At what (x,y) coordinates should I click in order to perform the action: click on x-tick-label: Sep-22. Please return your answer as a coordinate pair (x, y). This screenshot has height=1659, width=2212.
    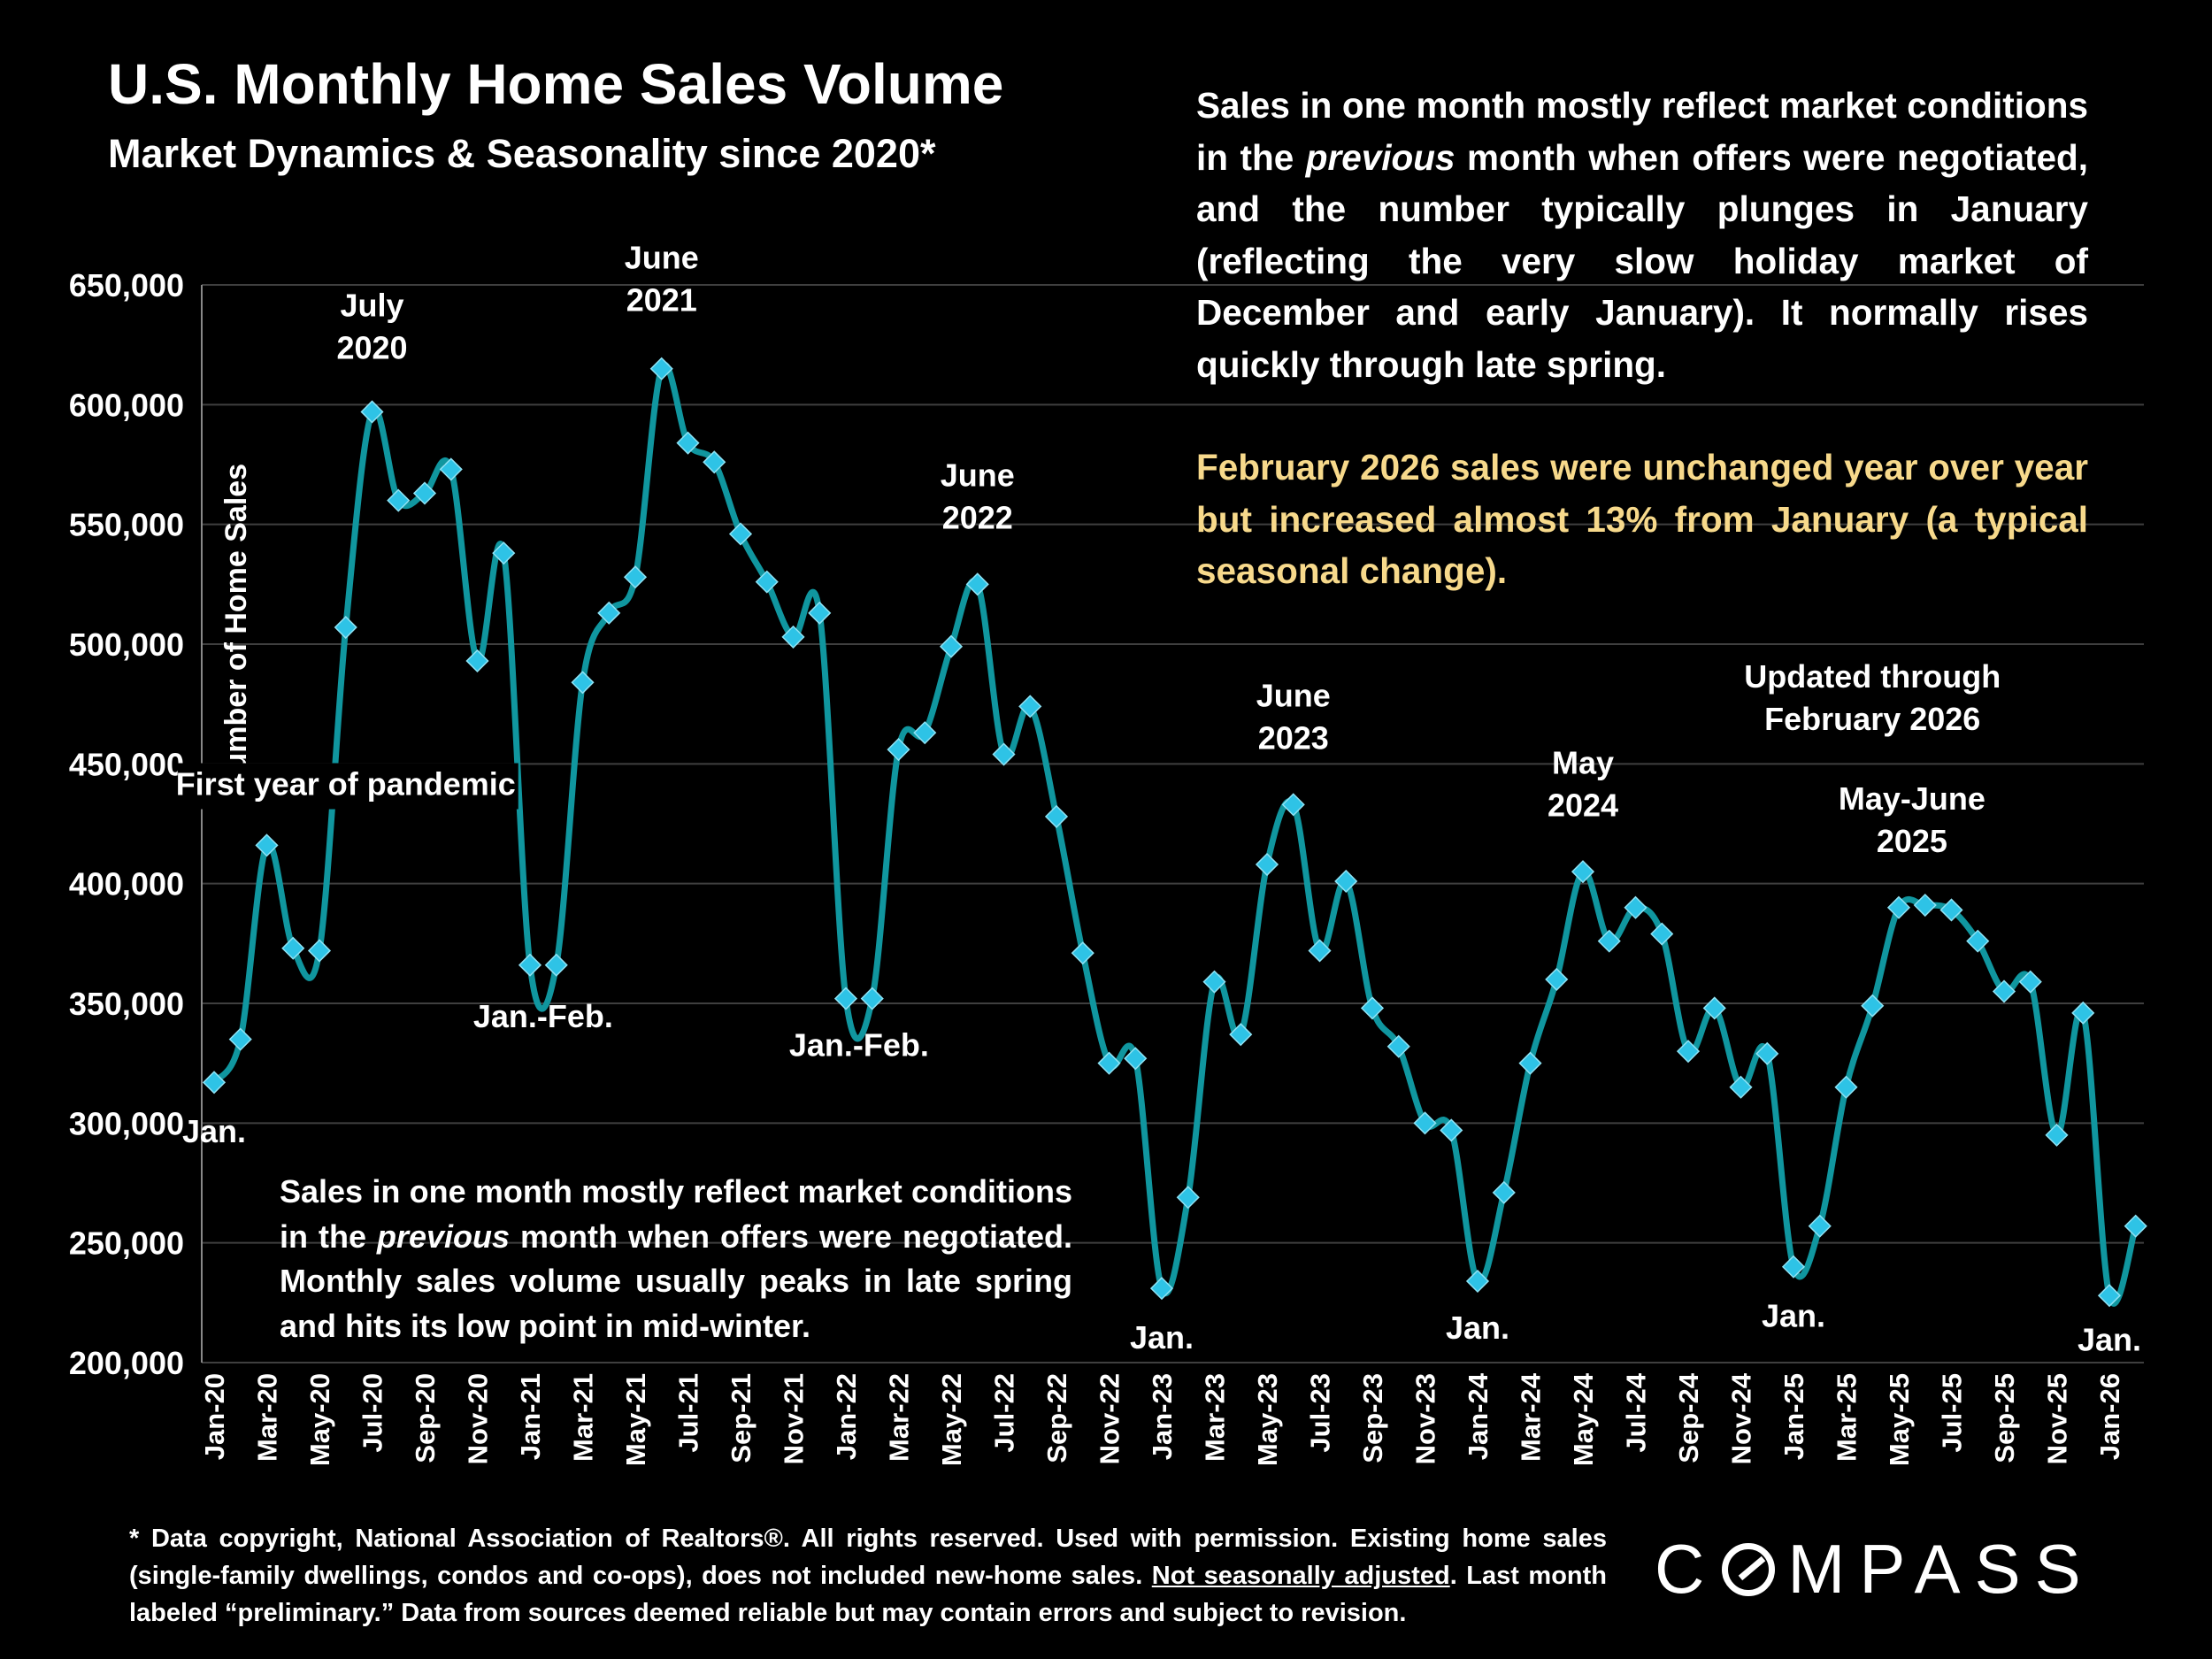
    Looking at the image, I should click on (1057, 1418).